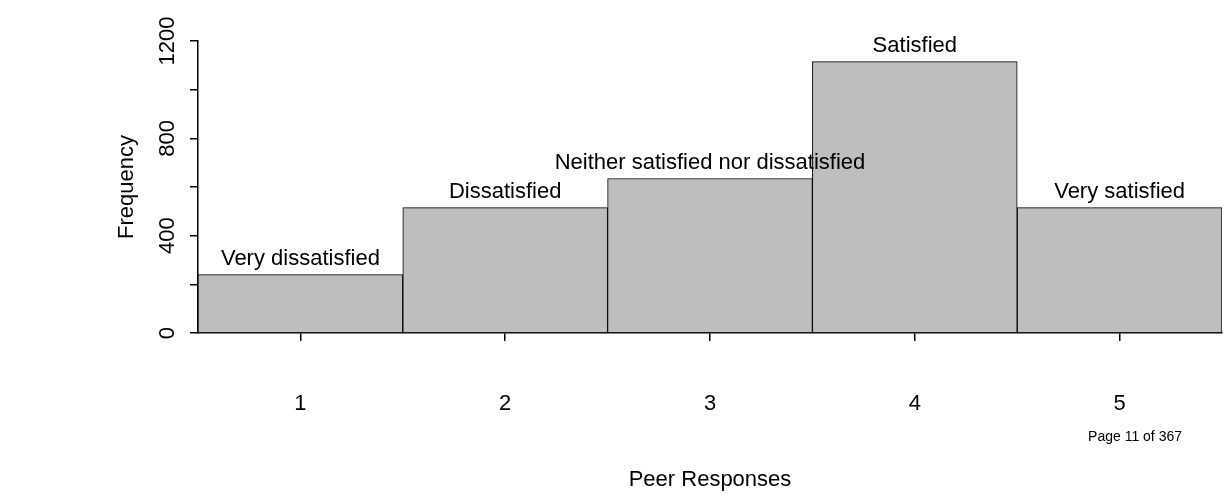  I want to click on annotation: Dissatisfied, so click(505, 190).